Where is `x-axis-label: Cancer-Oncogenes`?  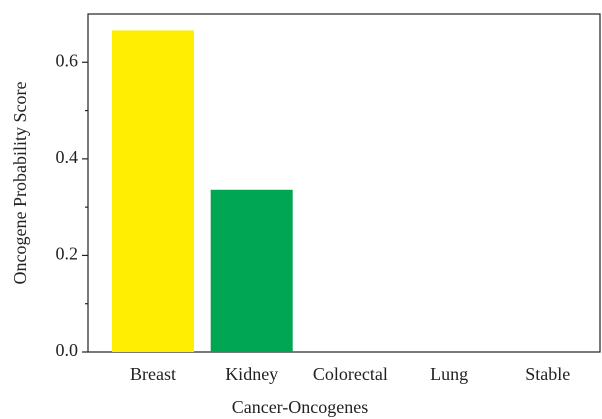
x-axis-label: Cancer-Oncogenes is located at coordinates (300, 407).